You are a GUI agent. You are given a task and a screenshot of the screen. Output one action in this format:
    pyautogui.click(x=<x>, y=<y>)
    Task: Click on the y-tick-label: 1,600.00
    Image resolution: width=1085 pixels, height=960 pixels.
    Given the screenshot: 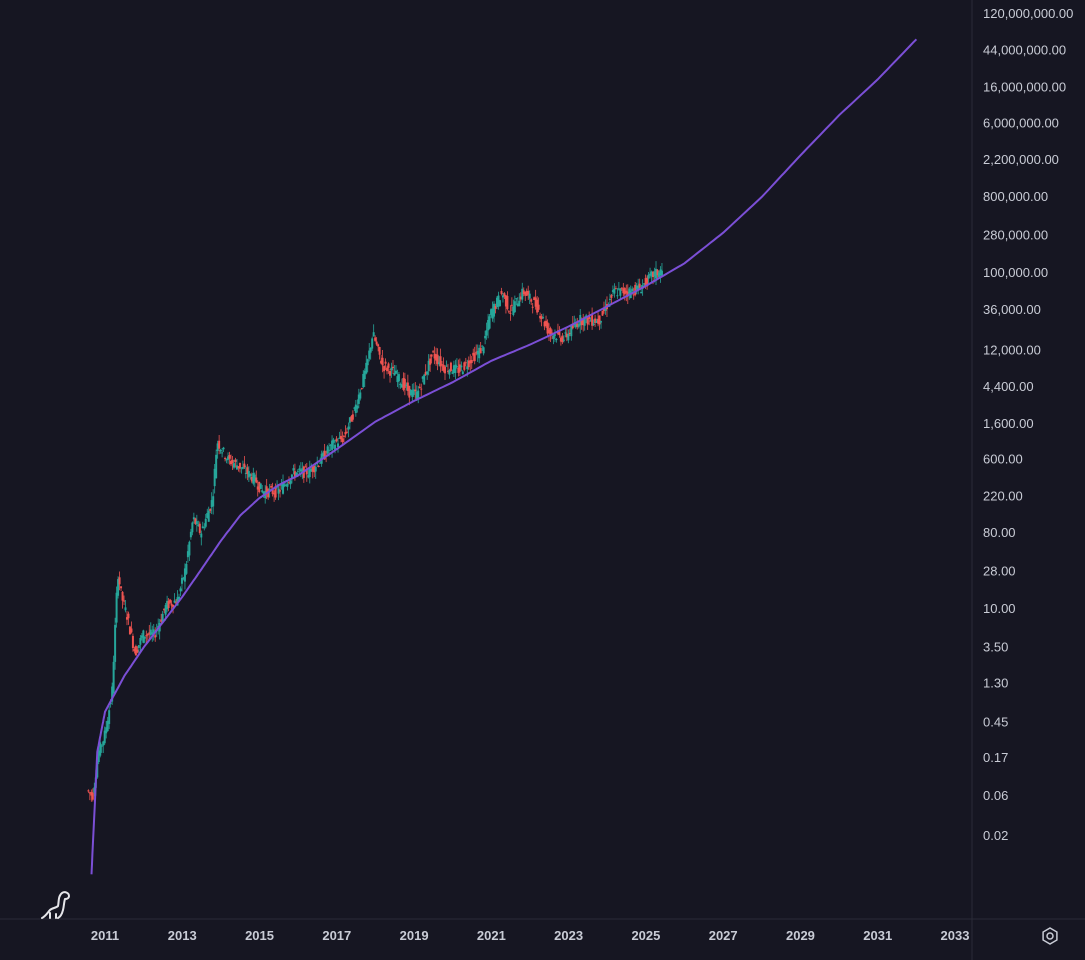 What is the action you would take?
    pyautogui.click(x=1008, y=423)
    